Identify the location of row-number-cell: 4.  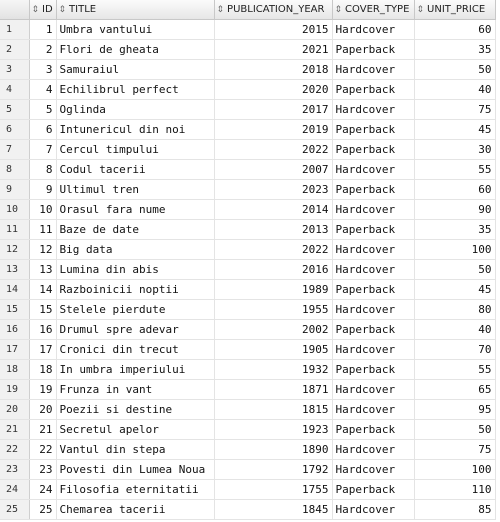
(15, 89).